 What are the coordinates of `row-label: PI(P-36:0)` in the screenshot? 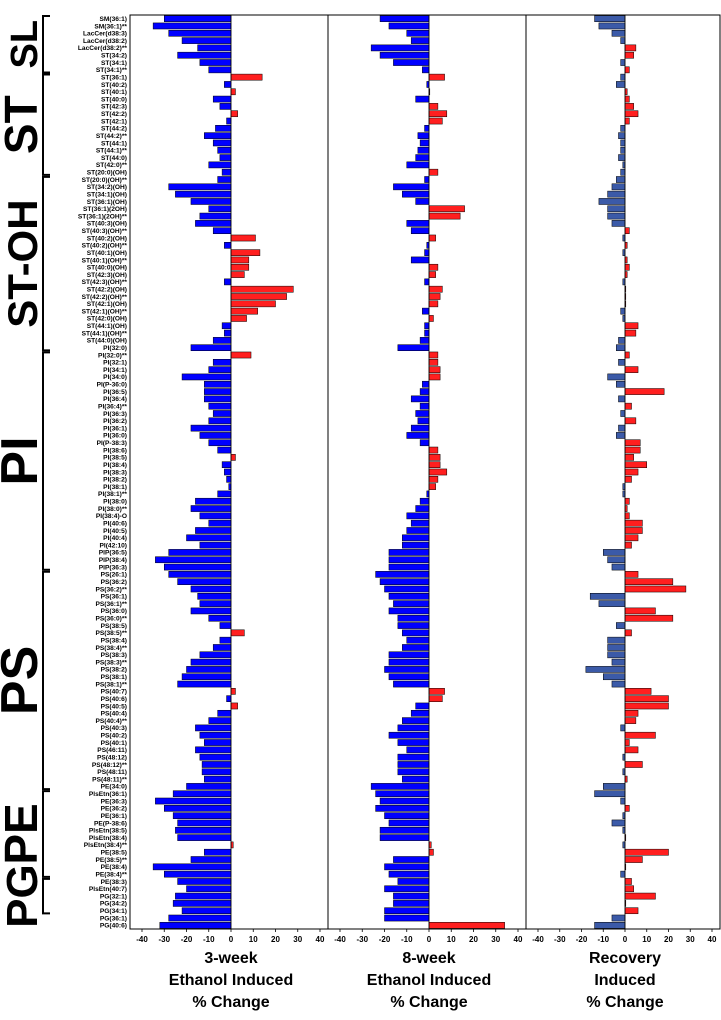 It's located at (112, 385).